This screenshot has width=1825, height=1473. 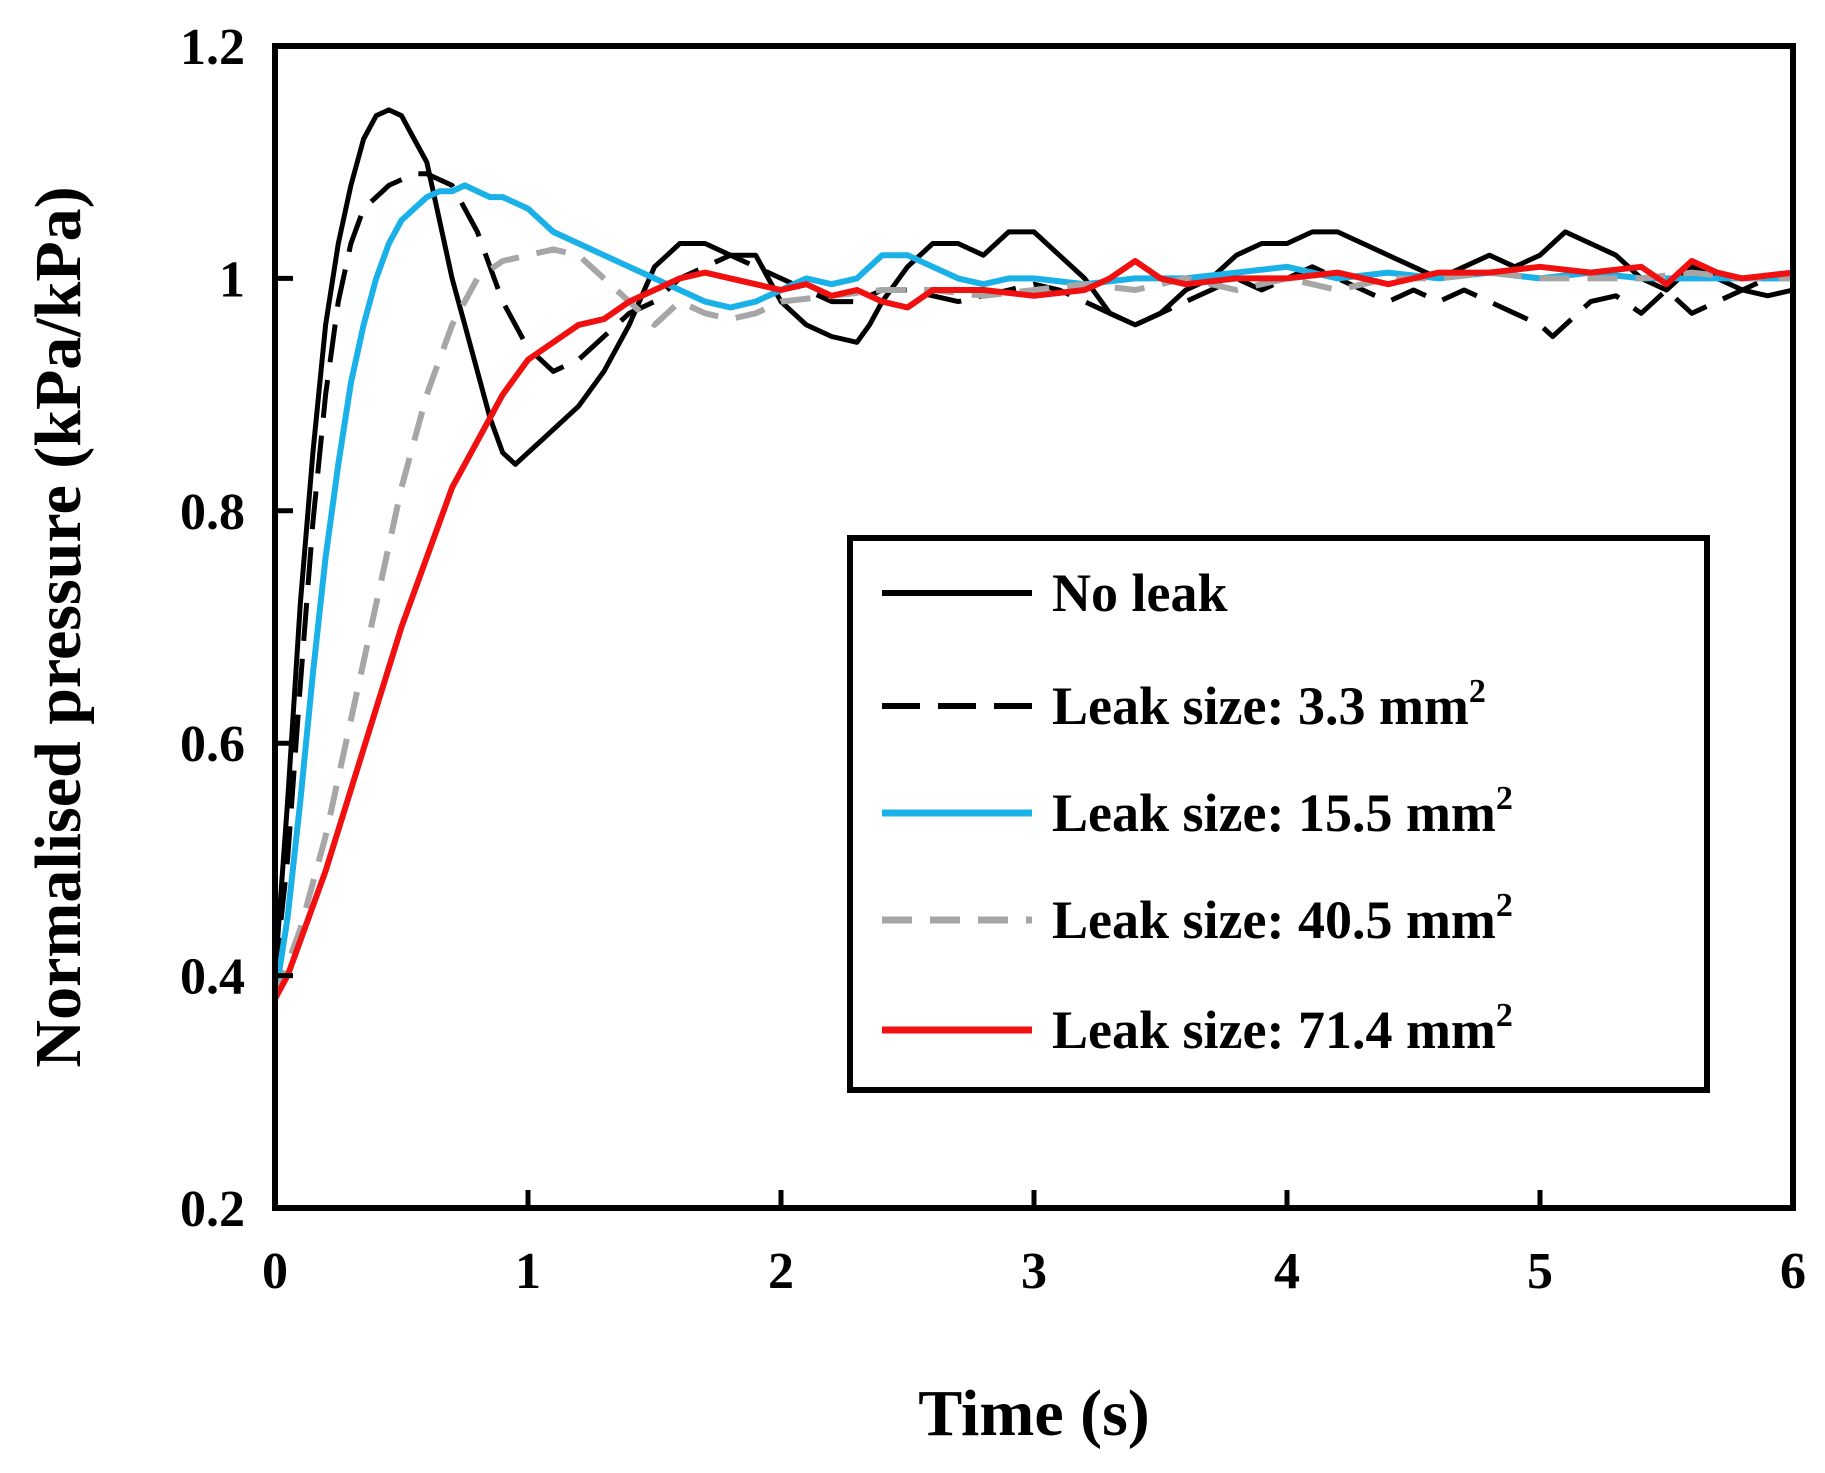 What do you see at coordinates (781, 1271) in the screenshot?
I see `x-tick-label: 2` at bounding box center [781, 1271].